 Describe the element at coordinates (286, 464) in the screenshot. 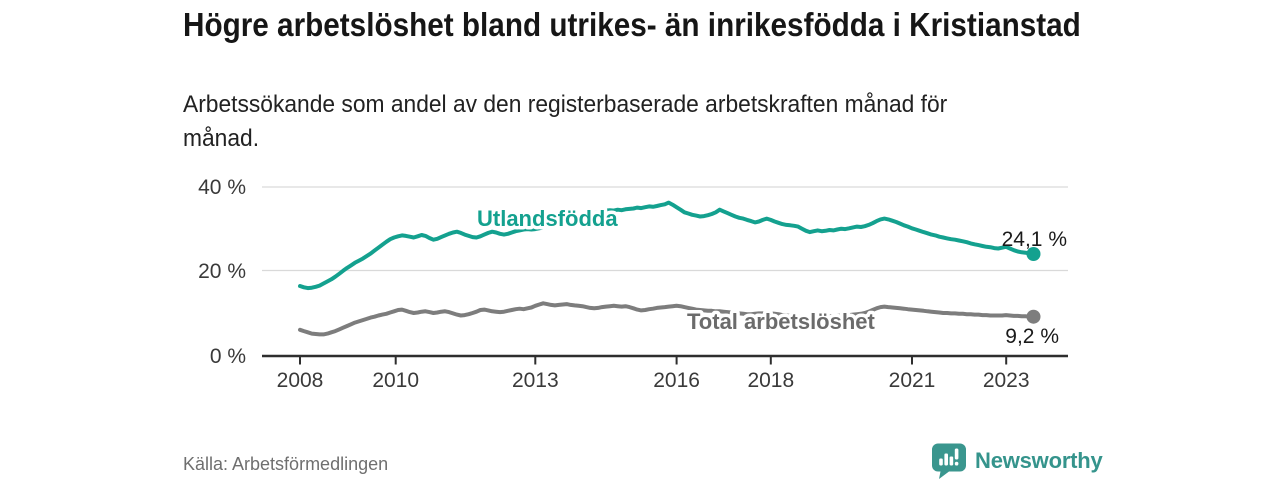

I see `source-note: Källa: Arbetsförmedlingen` at that location.